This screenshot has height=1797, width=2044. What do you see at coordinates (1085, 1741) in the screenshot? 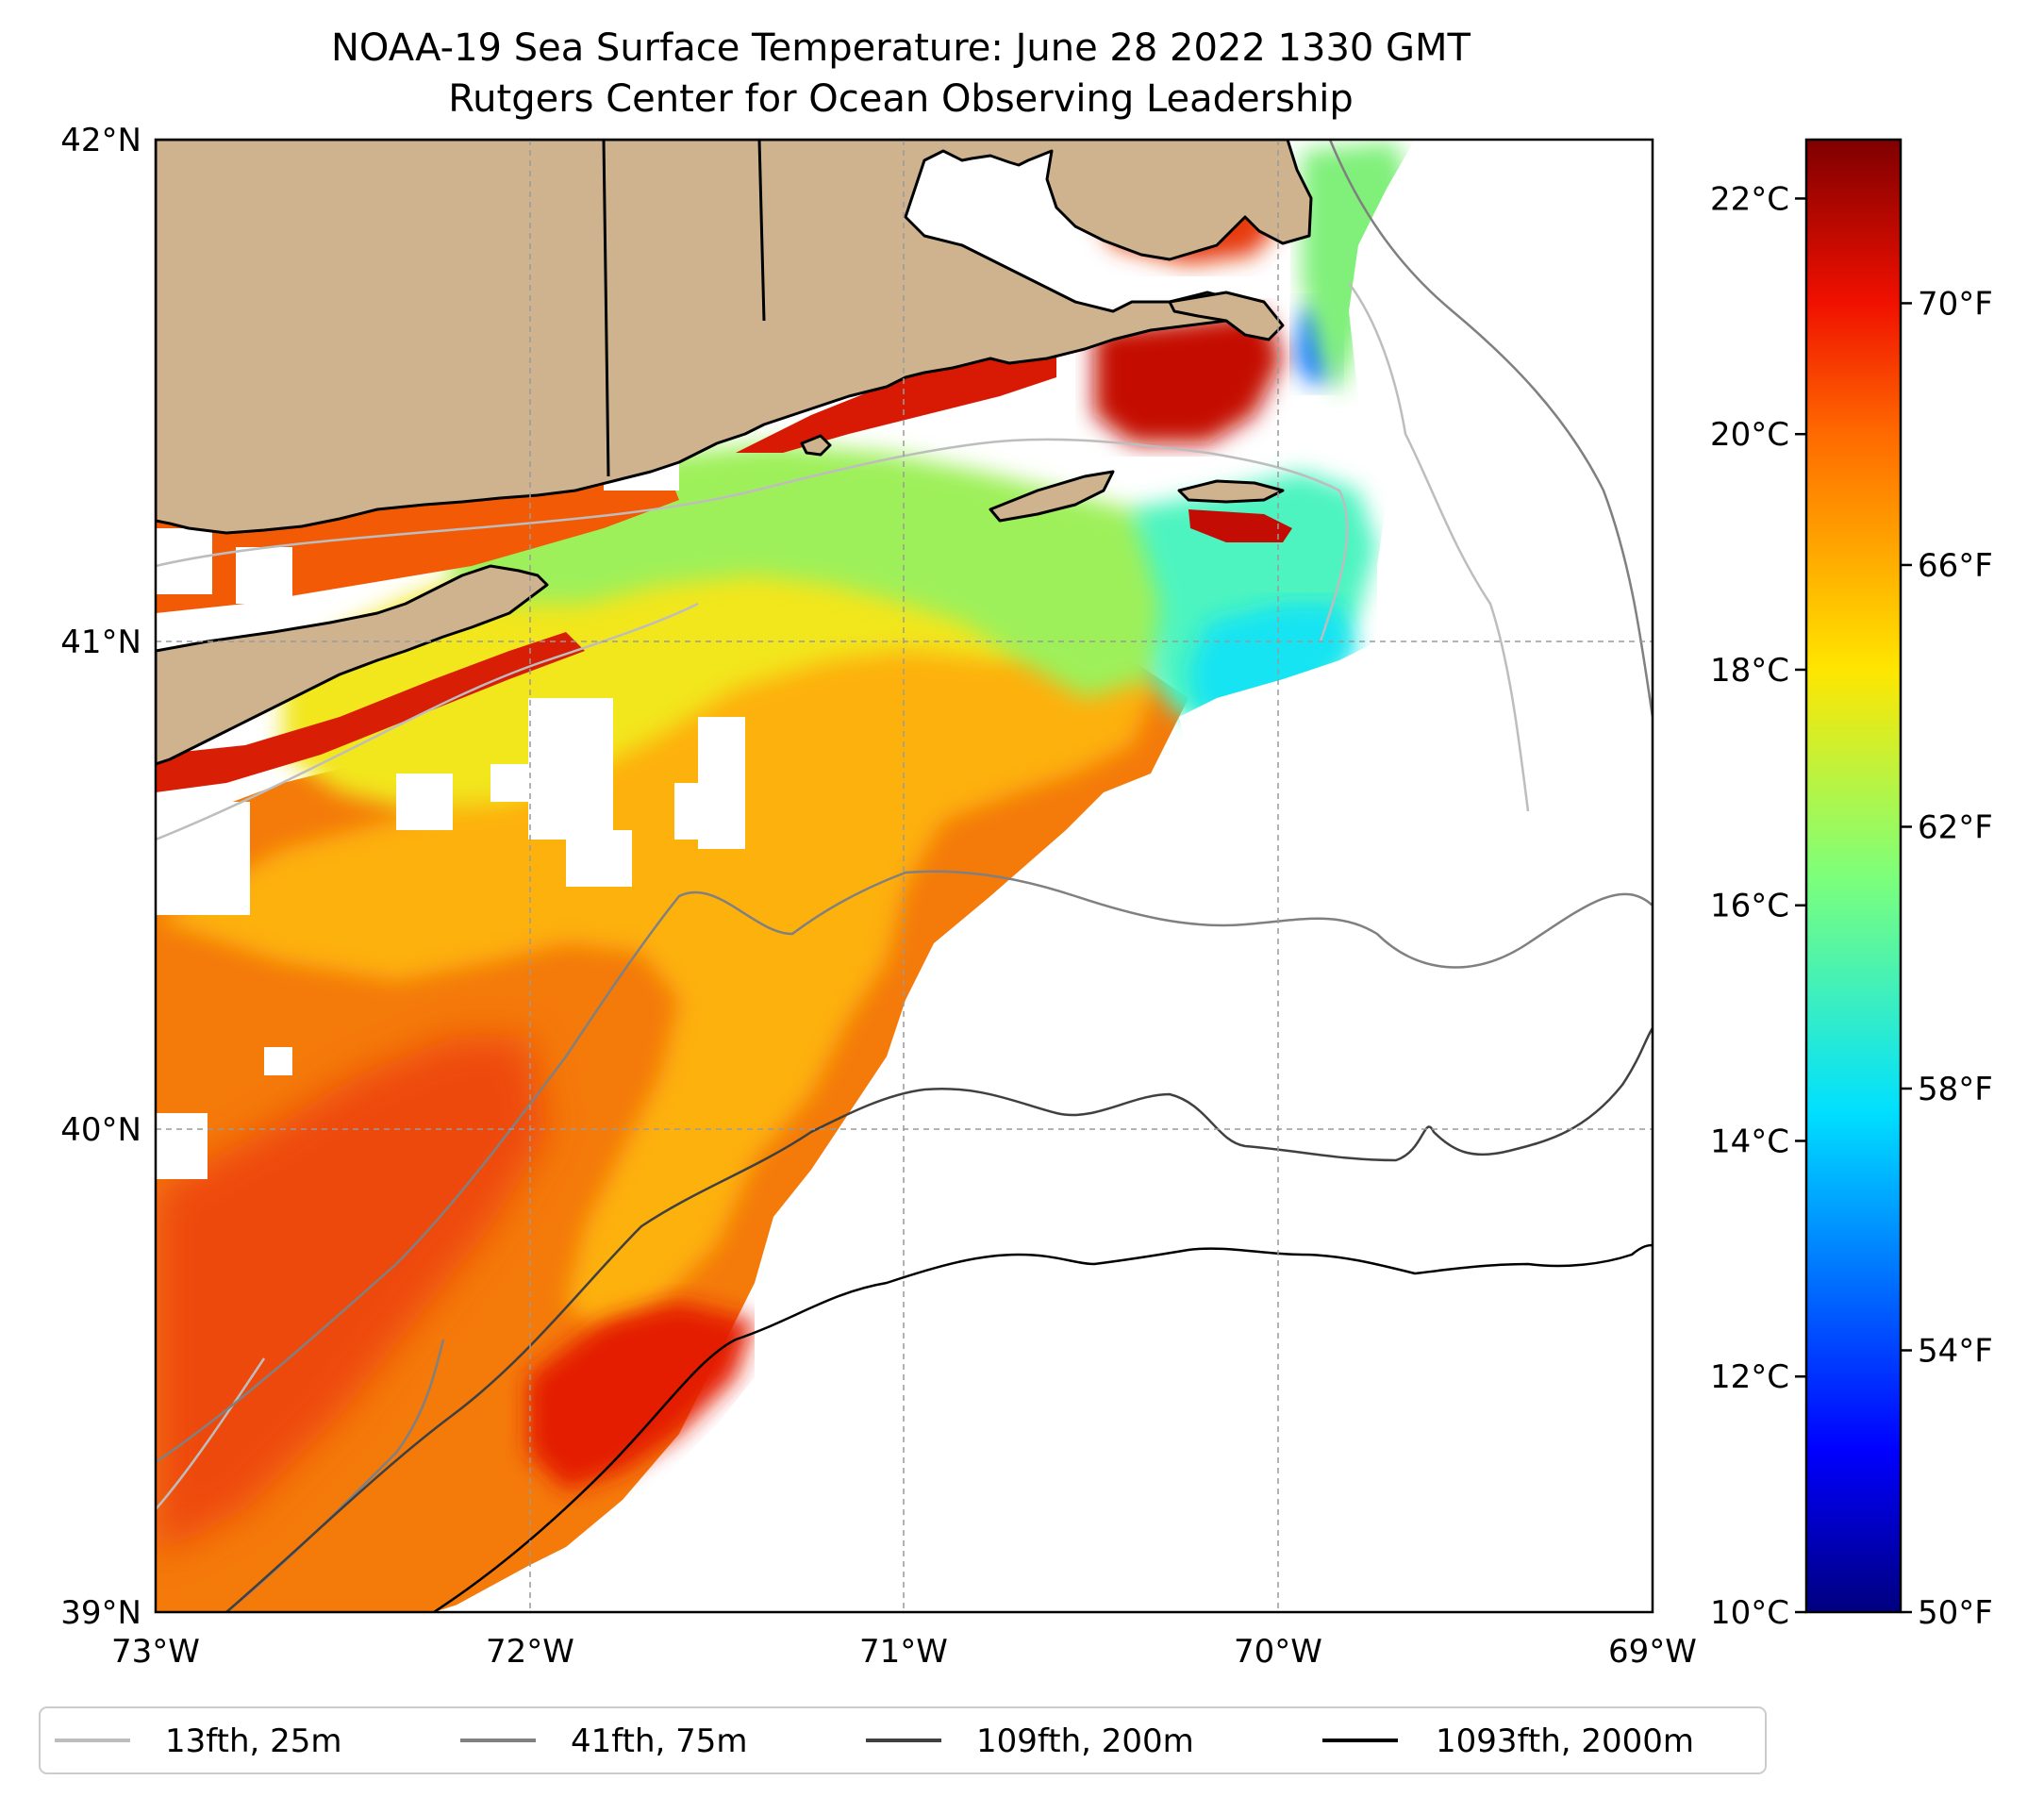
I see `legend-label: 109fth, 200m` at bounding box center [1085, 1741].